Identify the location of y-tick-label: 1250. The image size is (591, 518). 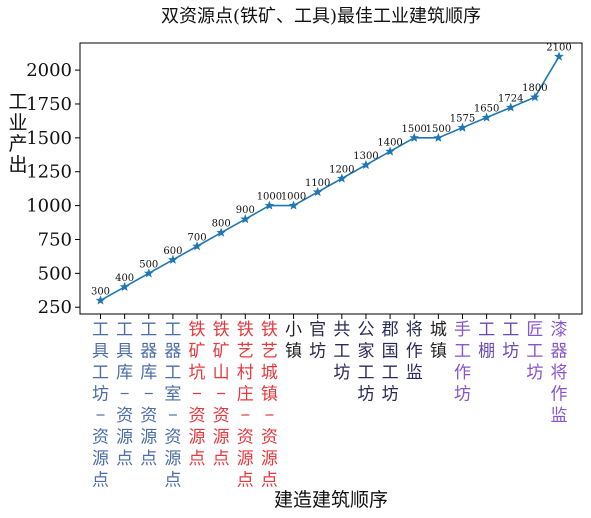
(49, 172).